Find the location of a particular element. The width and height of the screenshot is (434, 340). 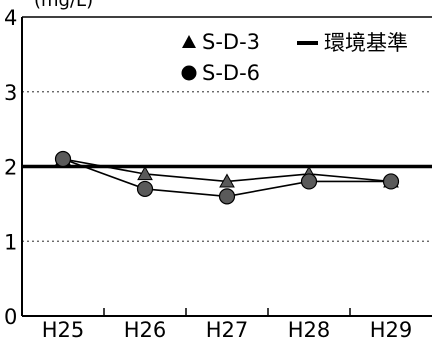

legend: S-D-3 S-D-6 環境基準 is located at coordinates (294, 57).